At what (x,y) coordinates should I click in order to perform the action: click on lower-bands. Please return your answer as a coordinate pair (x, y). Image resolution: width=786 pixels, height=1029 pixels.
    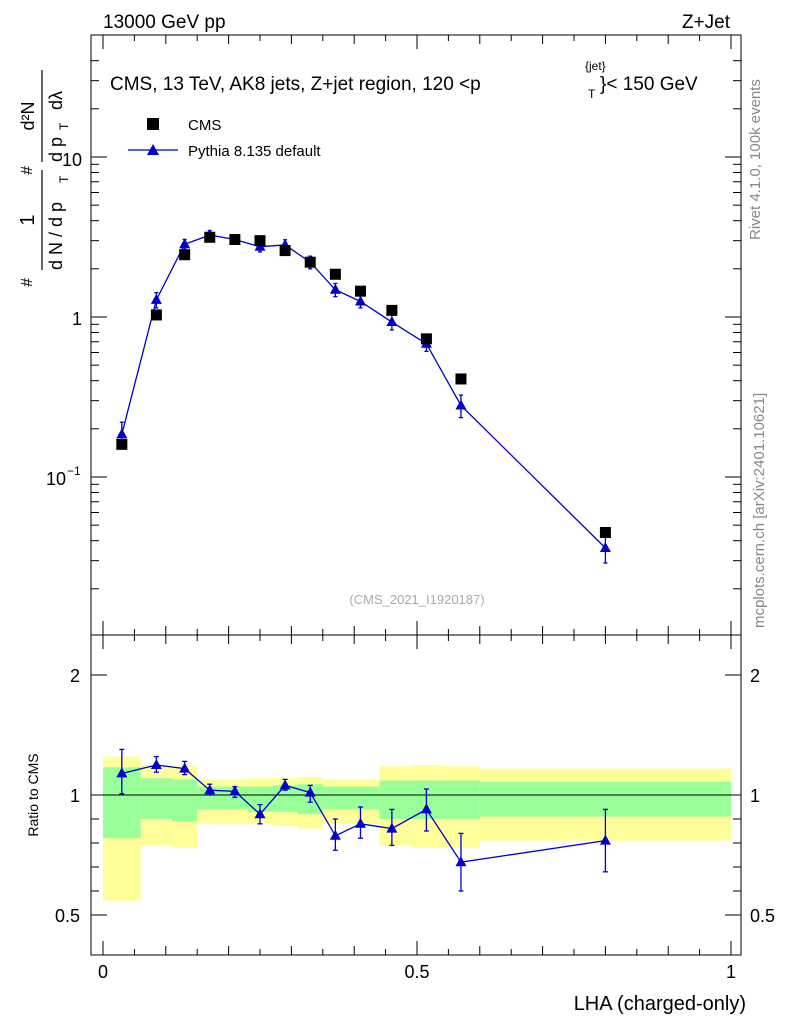
    Looking at the image, I should click on (416, 828).